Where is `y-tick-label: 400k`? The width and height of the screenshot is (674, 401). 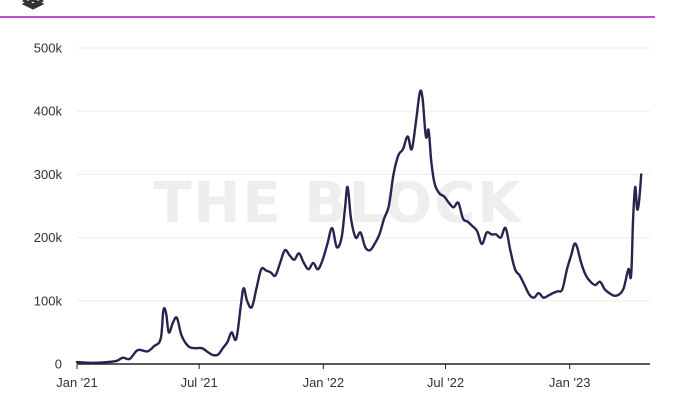
y-tick-label: 400k is located at coordinates (48, 111).